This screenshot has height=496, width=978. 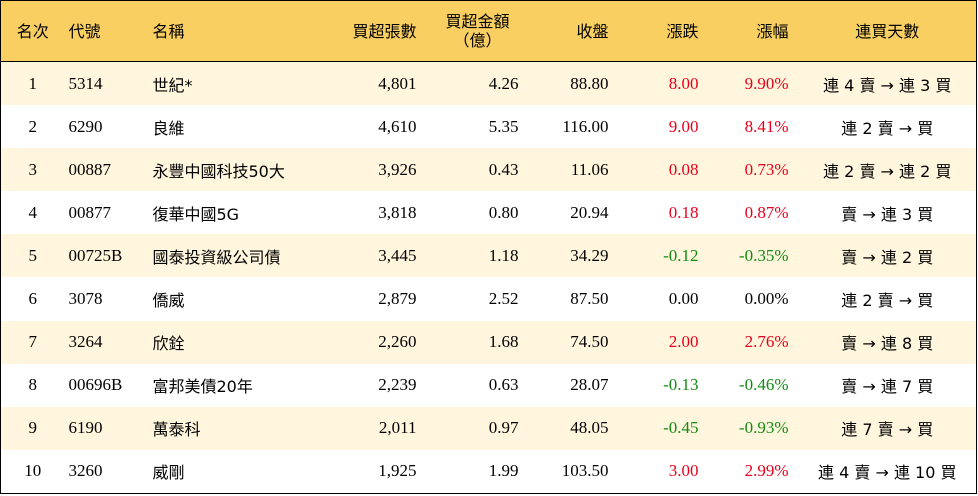 I want to click on table-header: 名次 代號 名稱 買超張數 買超金額 （億） 收盤 漲跌 漲幅 連買天數, so click(x=488, y=31).